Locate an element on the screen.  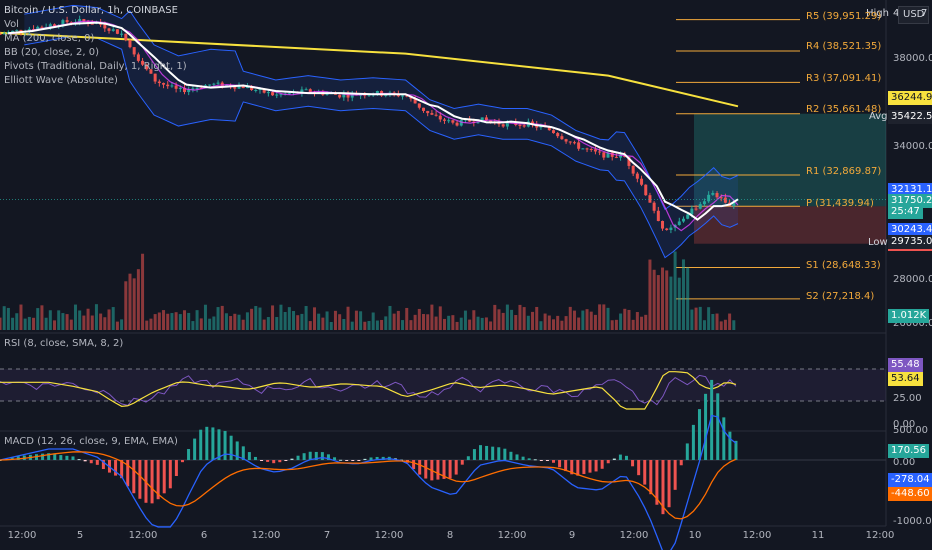
currency-button: USD is located at coordinates (914, 15).